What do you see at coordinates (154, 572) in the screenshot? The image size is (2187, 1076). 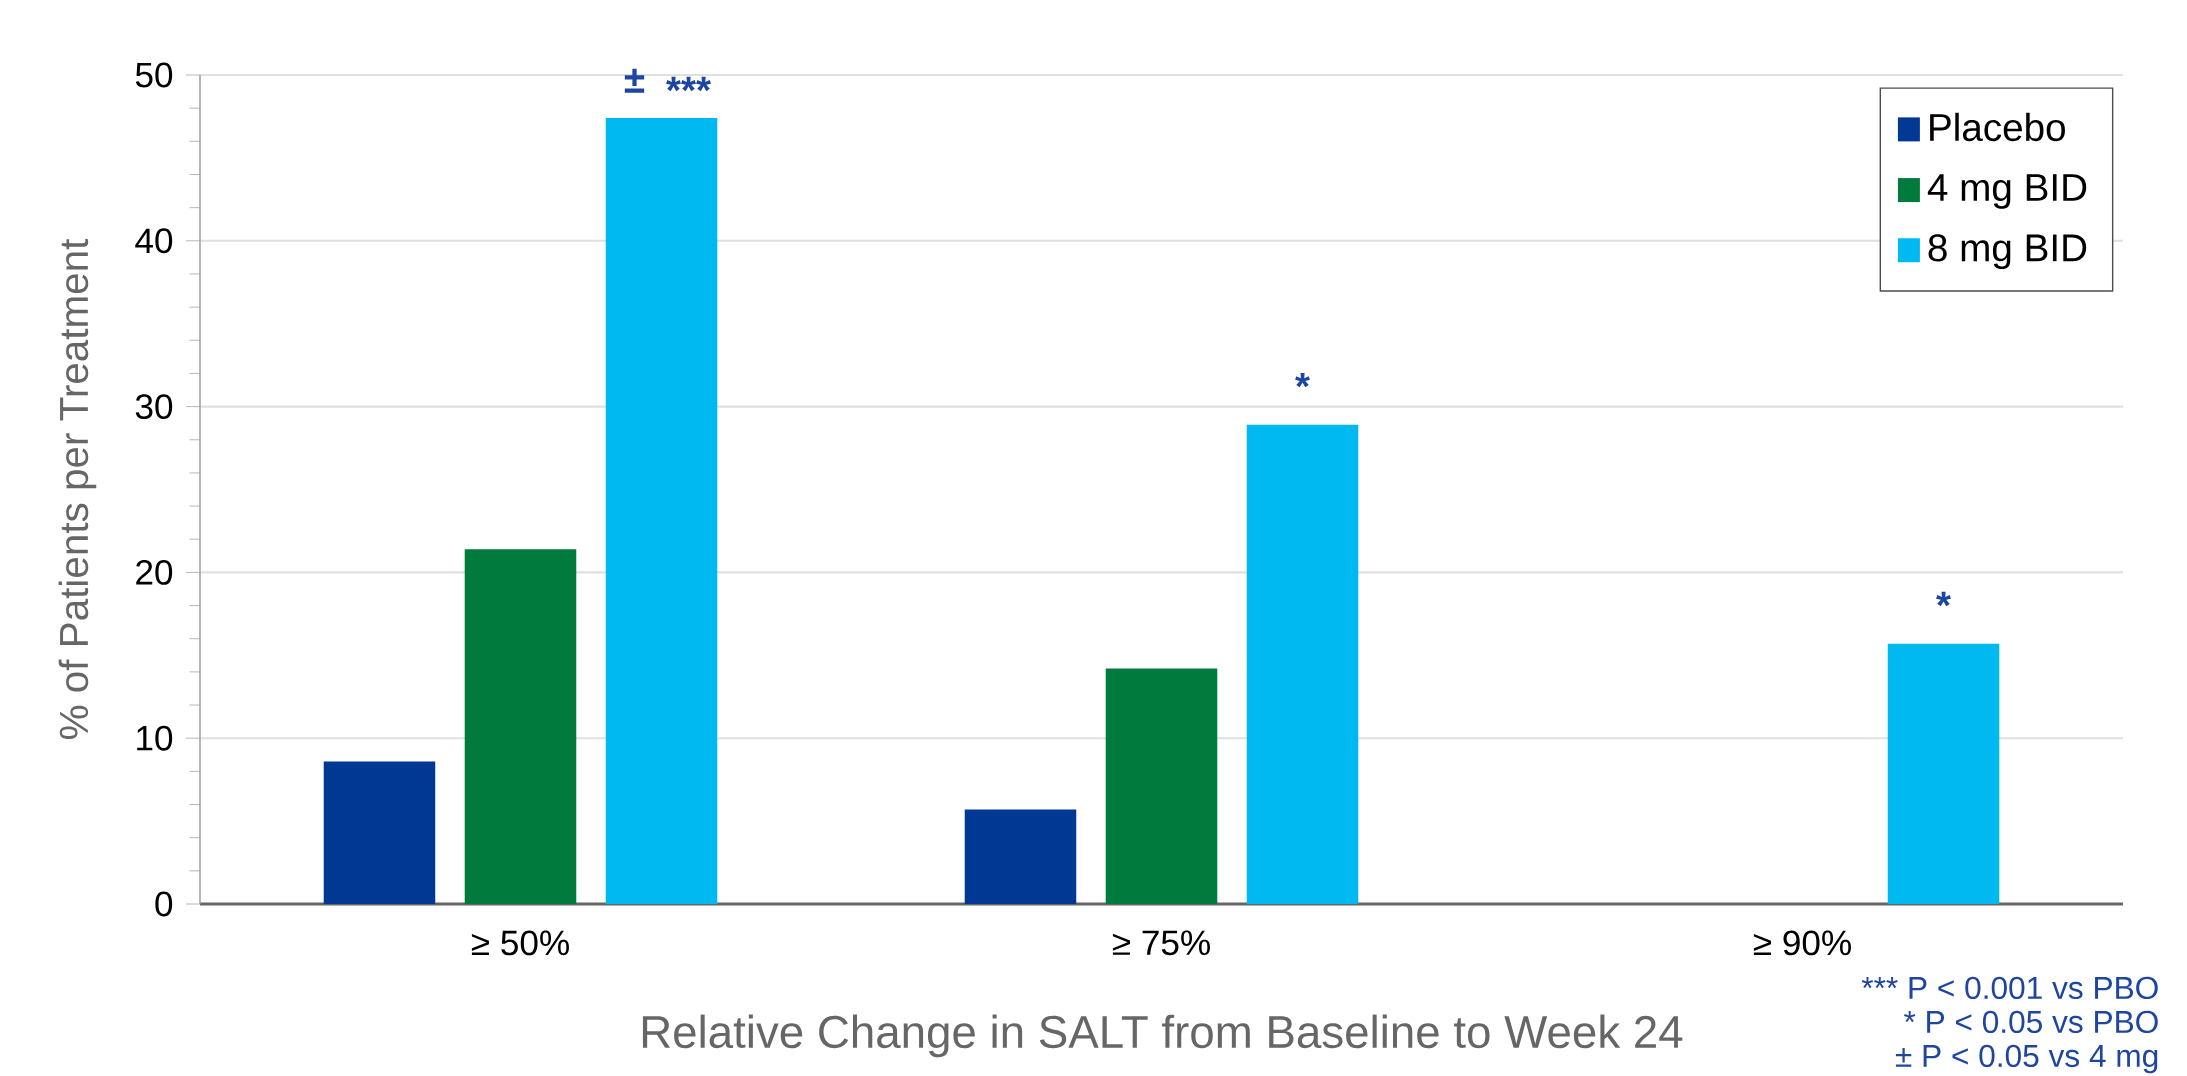 I see `y-tick-label: 20` at bounding box center [154, 572].